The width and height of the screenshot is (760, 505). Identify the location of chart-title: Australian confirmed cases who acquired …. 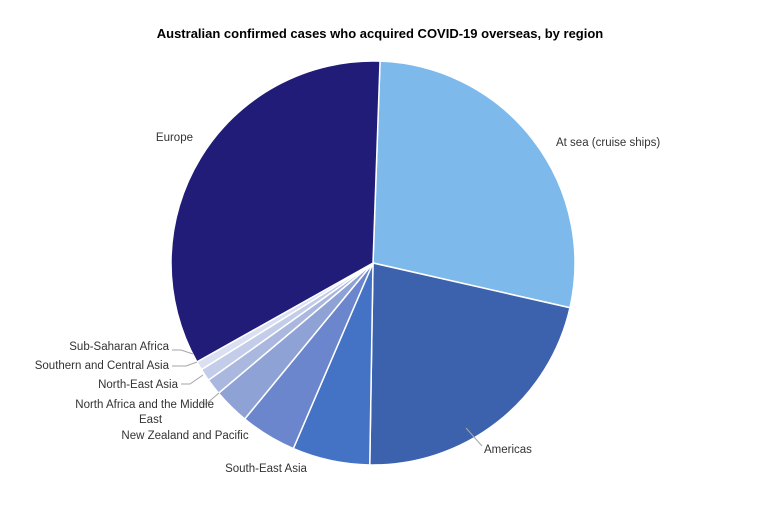
(380, 33).